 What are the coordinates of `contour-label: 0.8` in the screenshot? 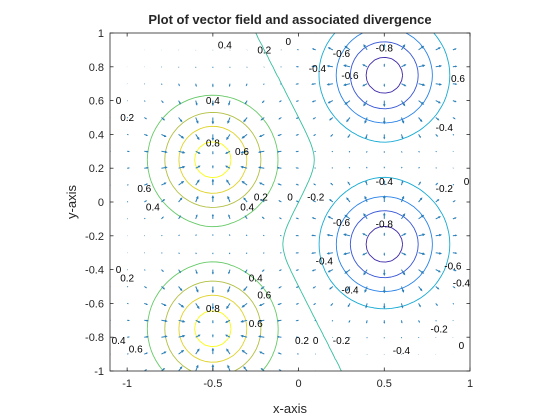 It's located at (213, 143).